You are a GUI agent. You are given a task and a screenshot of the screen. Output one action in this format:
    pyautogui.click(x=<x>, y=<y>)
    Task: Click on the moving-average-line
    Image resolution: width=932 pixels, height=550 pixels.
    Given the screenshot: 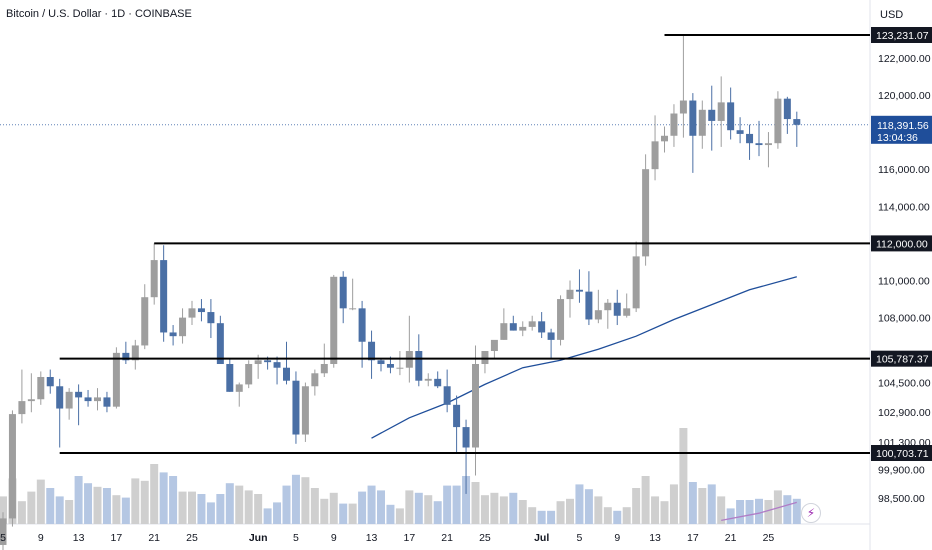 What is the action you would take?
    pyautogui.click(x=584, y=357)
    